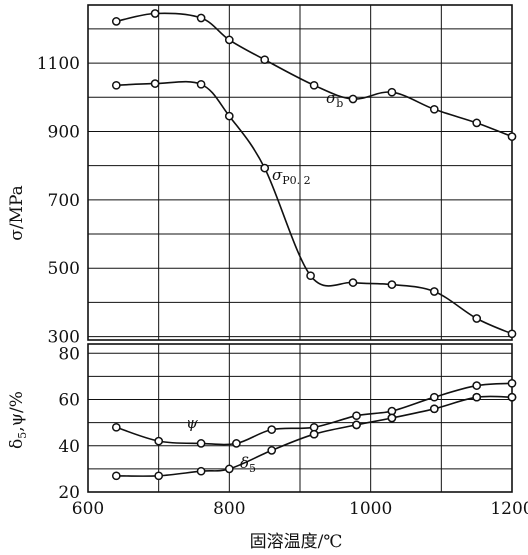 Image resolution: width=528 pixels, height=555 pixels. I want to click on y-tick-label: 1100, so click(58, 64).